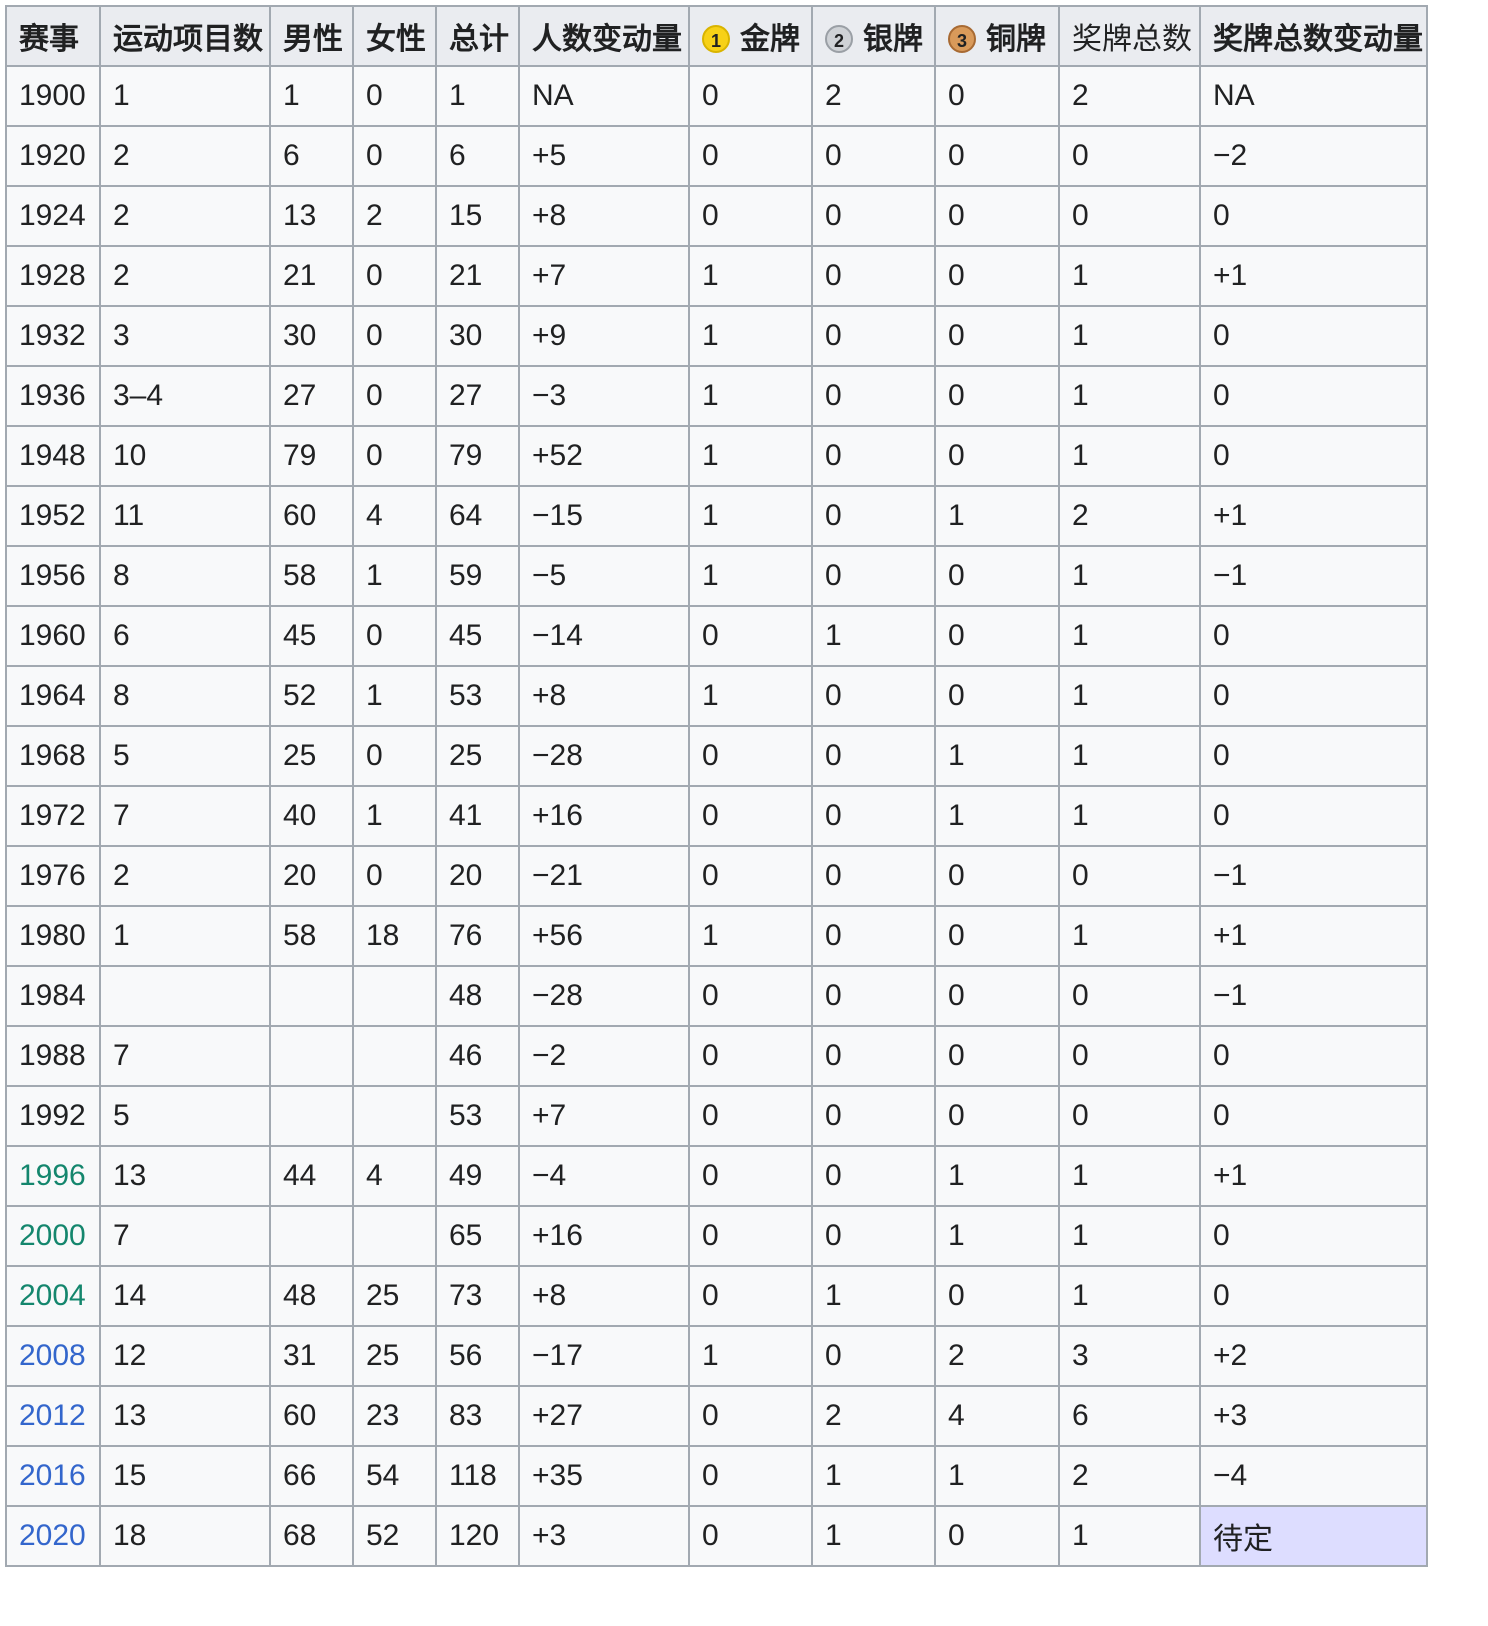 This screenshot has width=1488, height=1626. Describe the element at coordinates (53, 516) in the screenshot. I see `cell-event: 1952` at that location.